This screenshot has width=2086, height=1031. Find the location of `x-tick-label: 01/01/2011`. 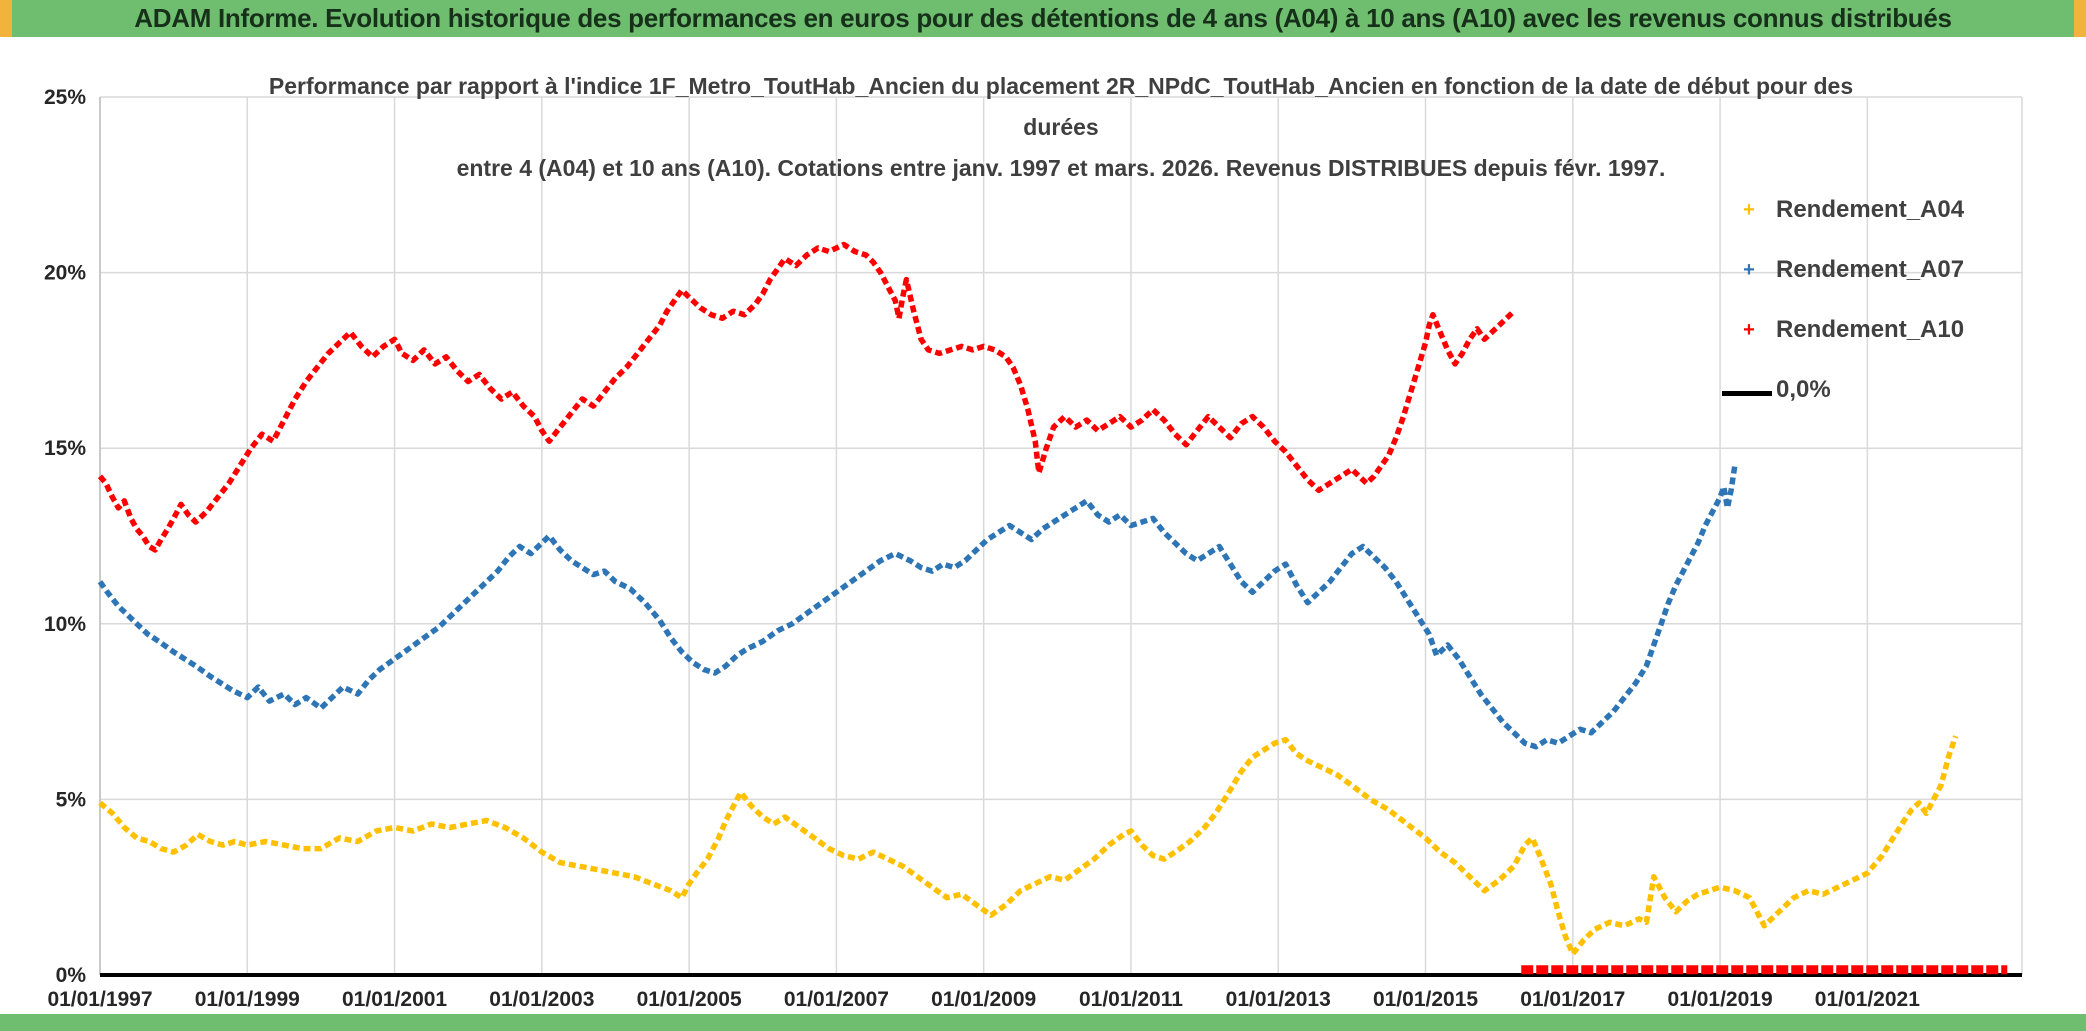

x-tick-label: 01/01/2011 is located at coordinates (1131, 999).